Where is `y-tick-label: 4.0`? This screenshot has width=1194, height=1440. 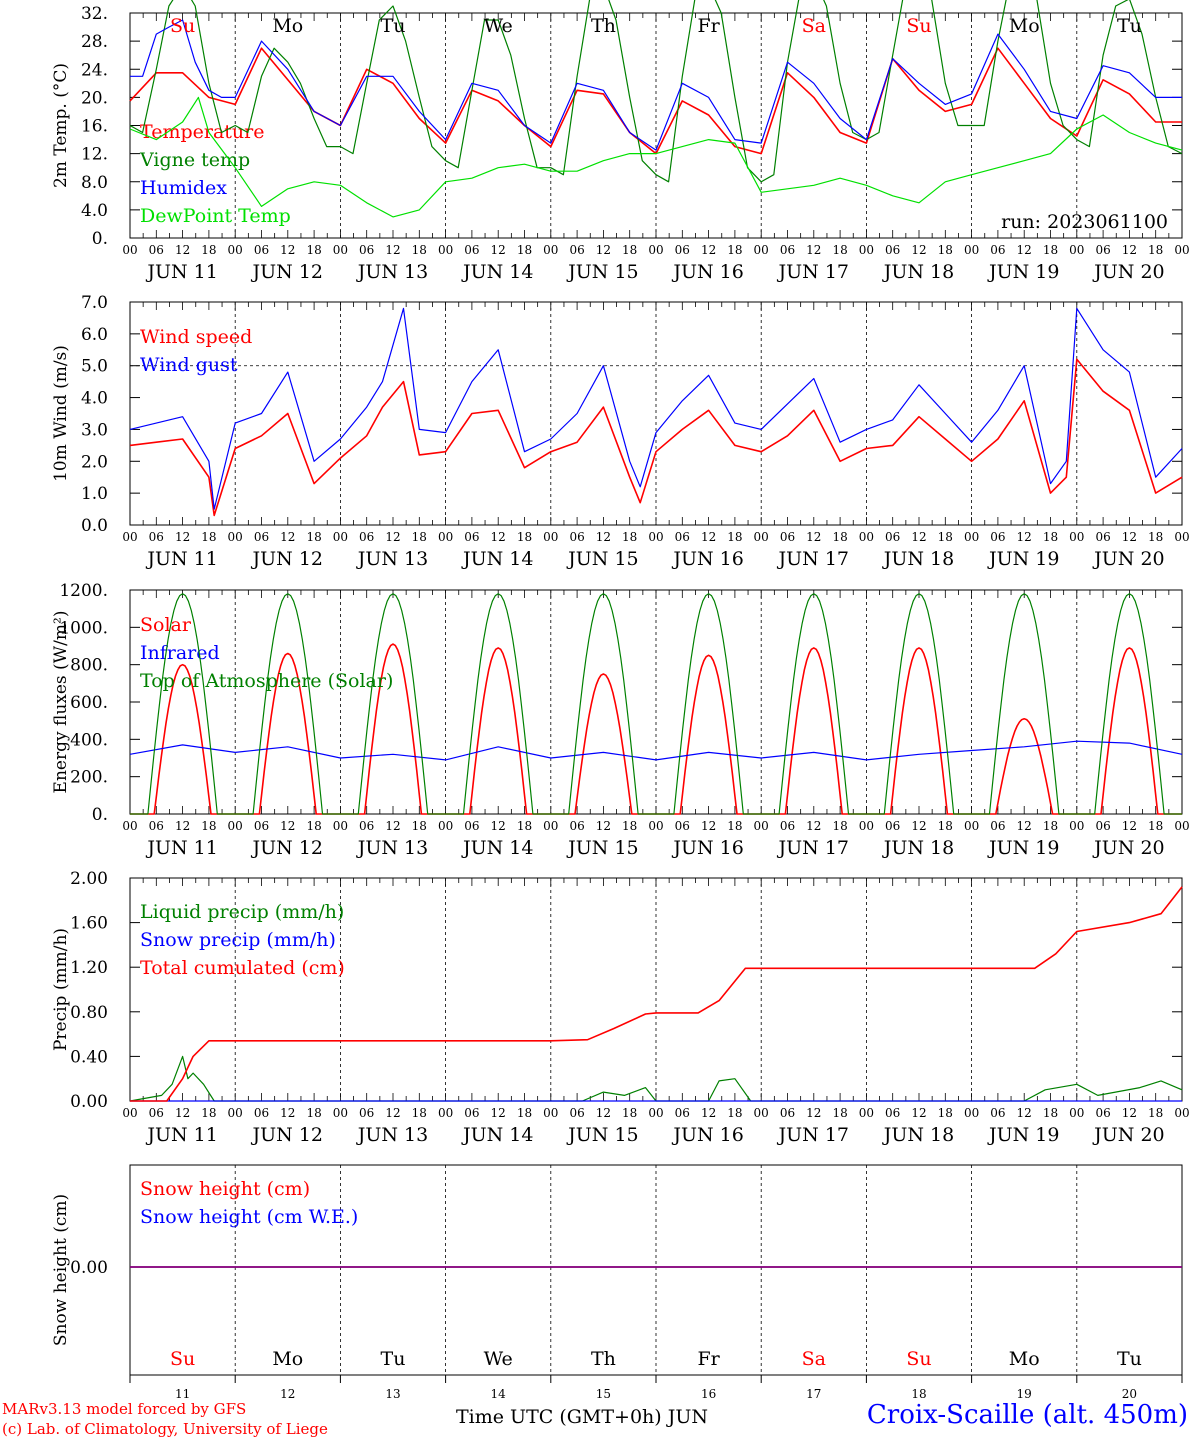
y-tick-label: 4.0 is located at coordinates (94, 399).